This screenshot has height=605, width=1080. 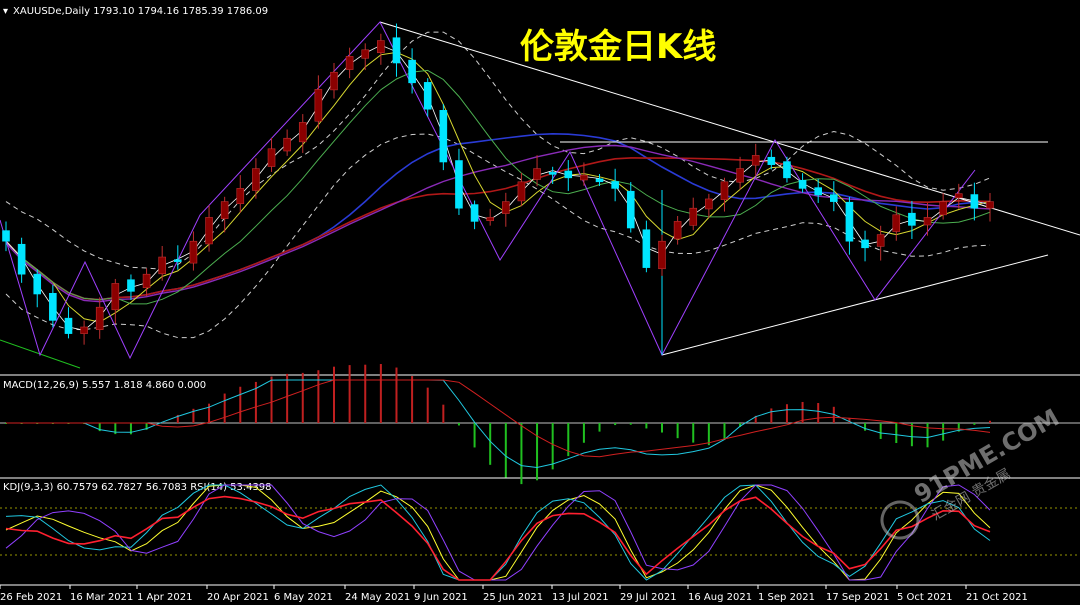 What do you see at coordinates (498, 418) in the screenshot?
I see `macd-signal-line` at bounding box center [498, 418].